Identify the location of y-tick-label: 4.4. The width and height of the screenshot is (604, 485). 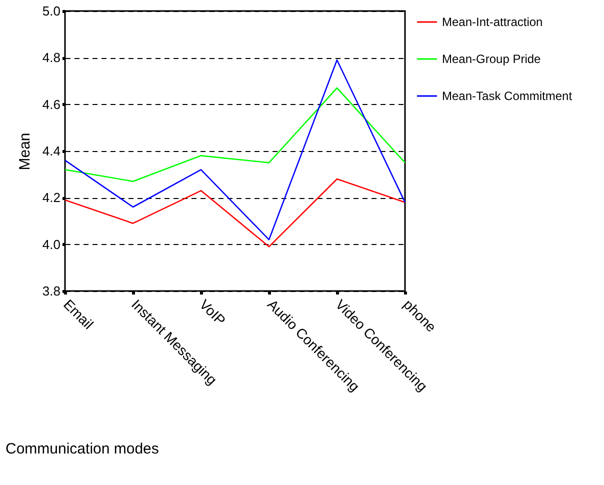
(51, 151).